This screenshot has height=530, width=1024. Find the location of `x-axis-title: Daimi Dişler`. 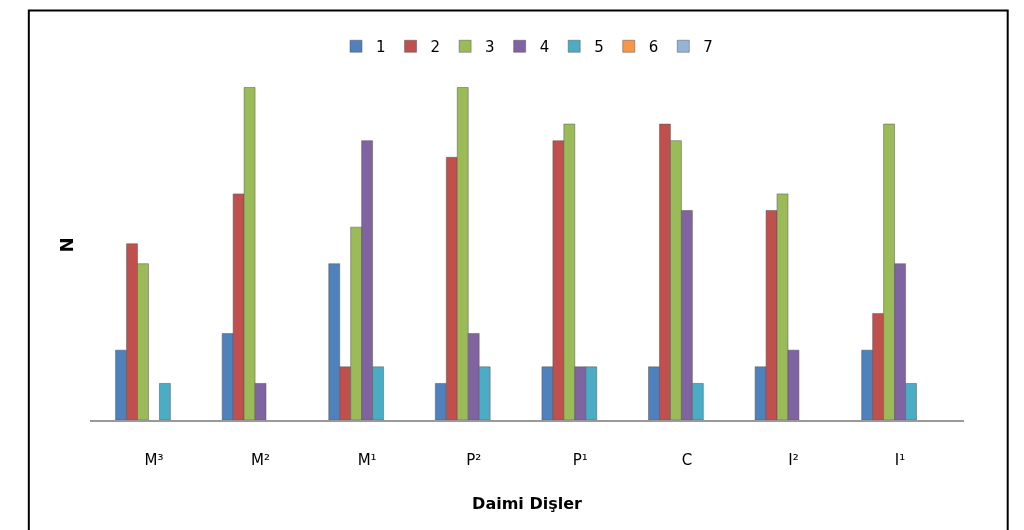

x-axis-title: Daimi Dişler is located at coordinates (527, 504).